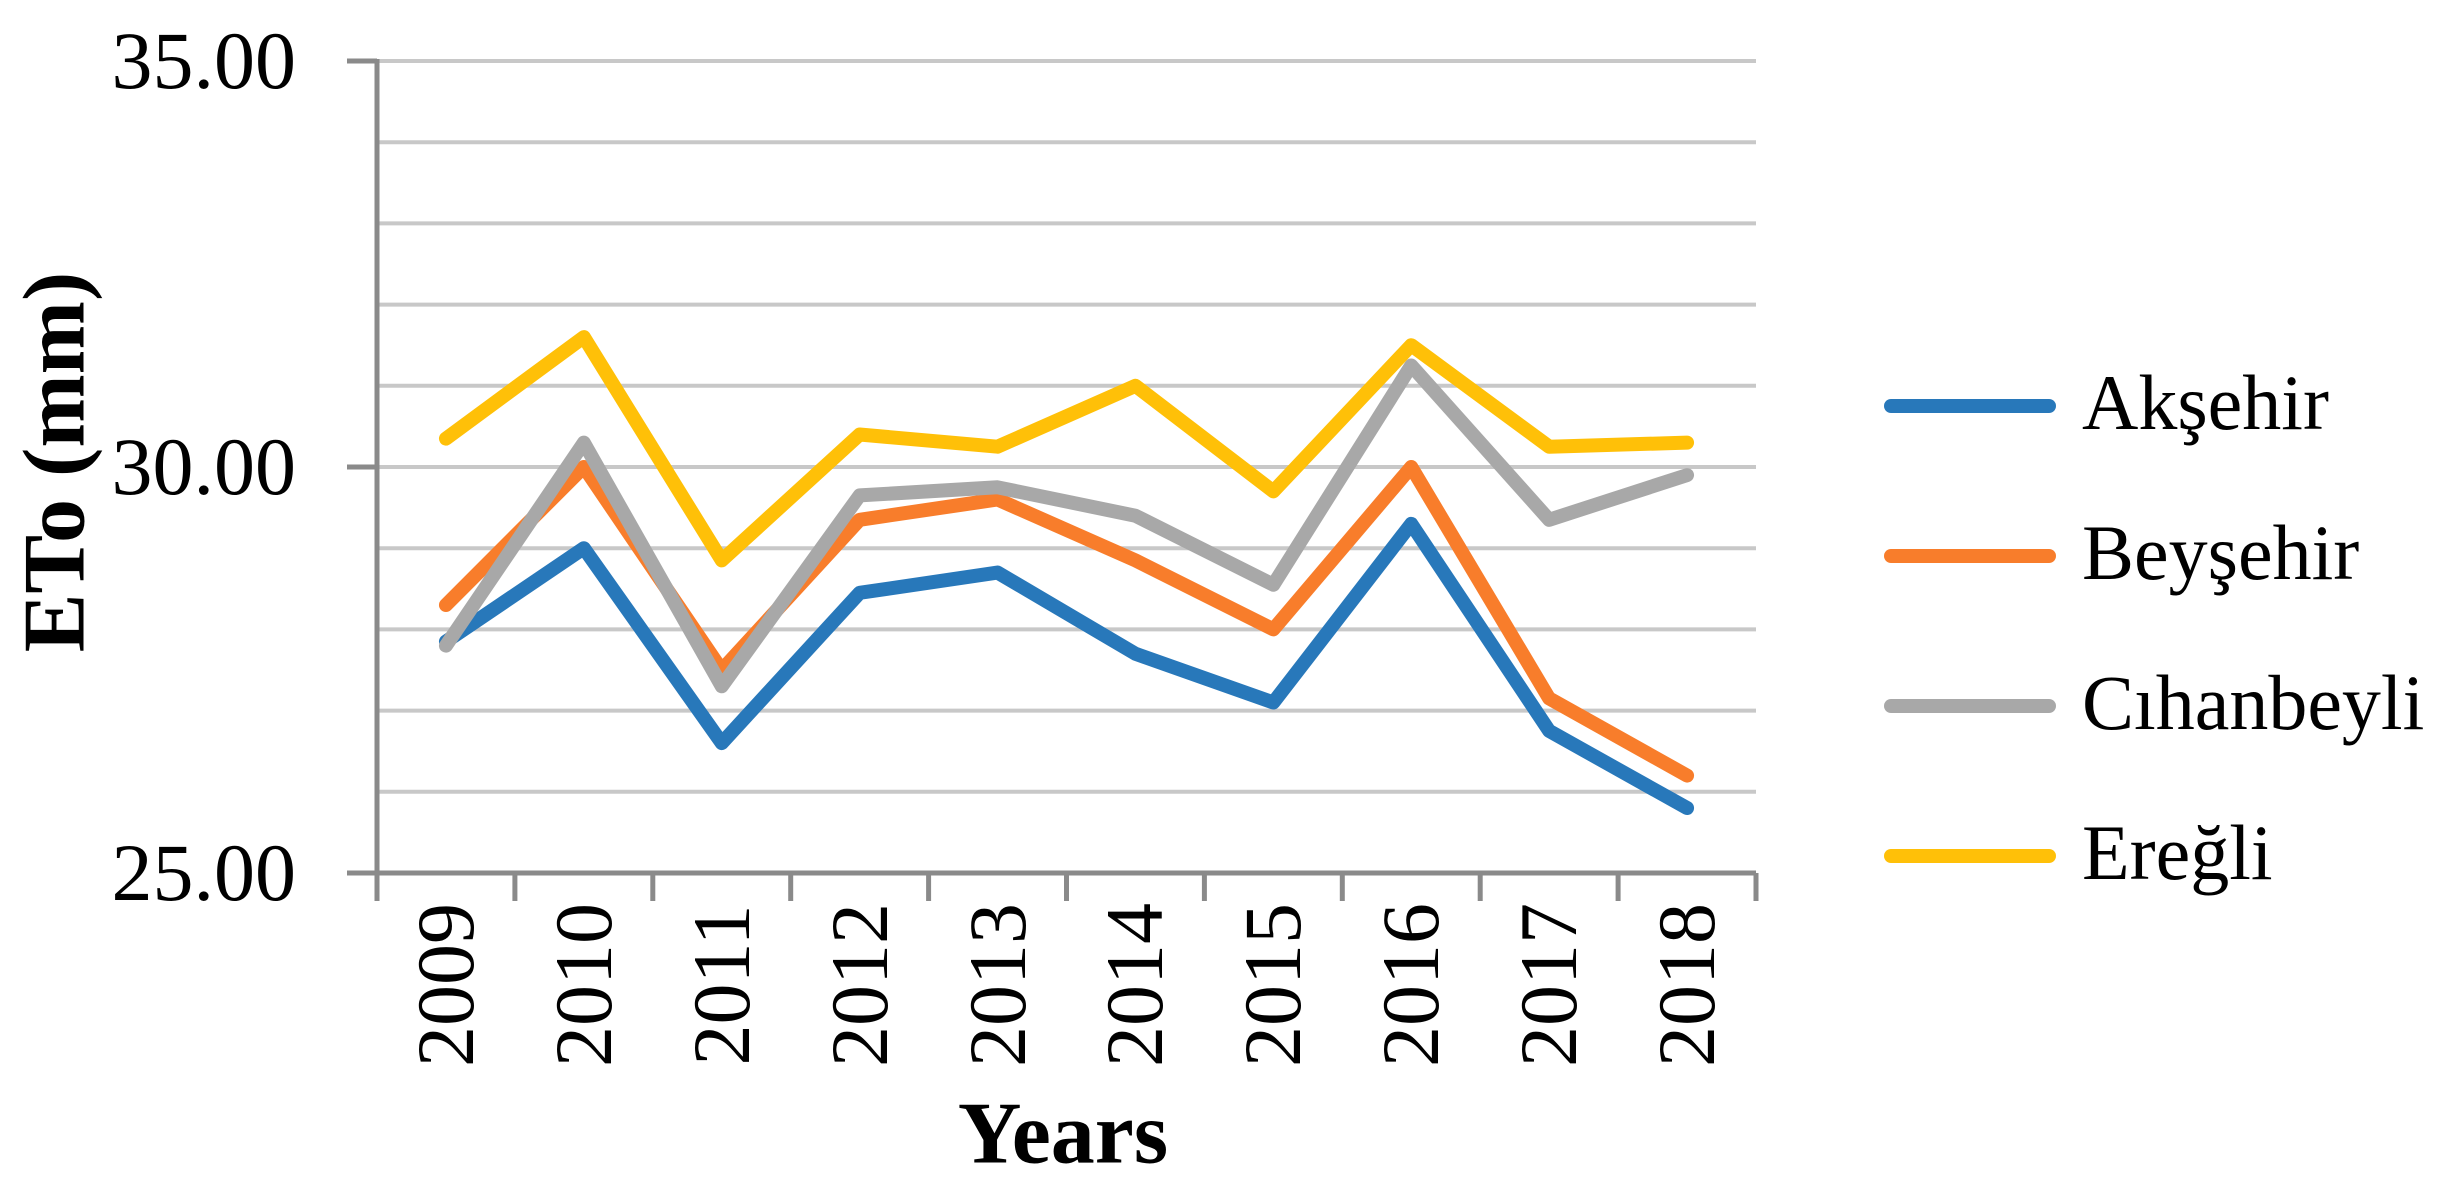 This screenshot has height=1192, width=2444. Describe the element at coordinates (1066, 666) in the screenshot. I see `series-line-akşehir` at that location.